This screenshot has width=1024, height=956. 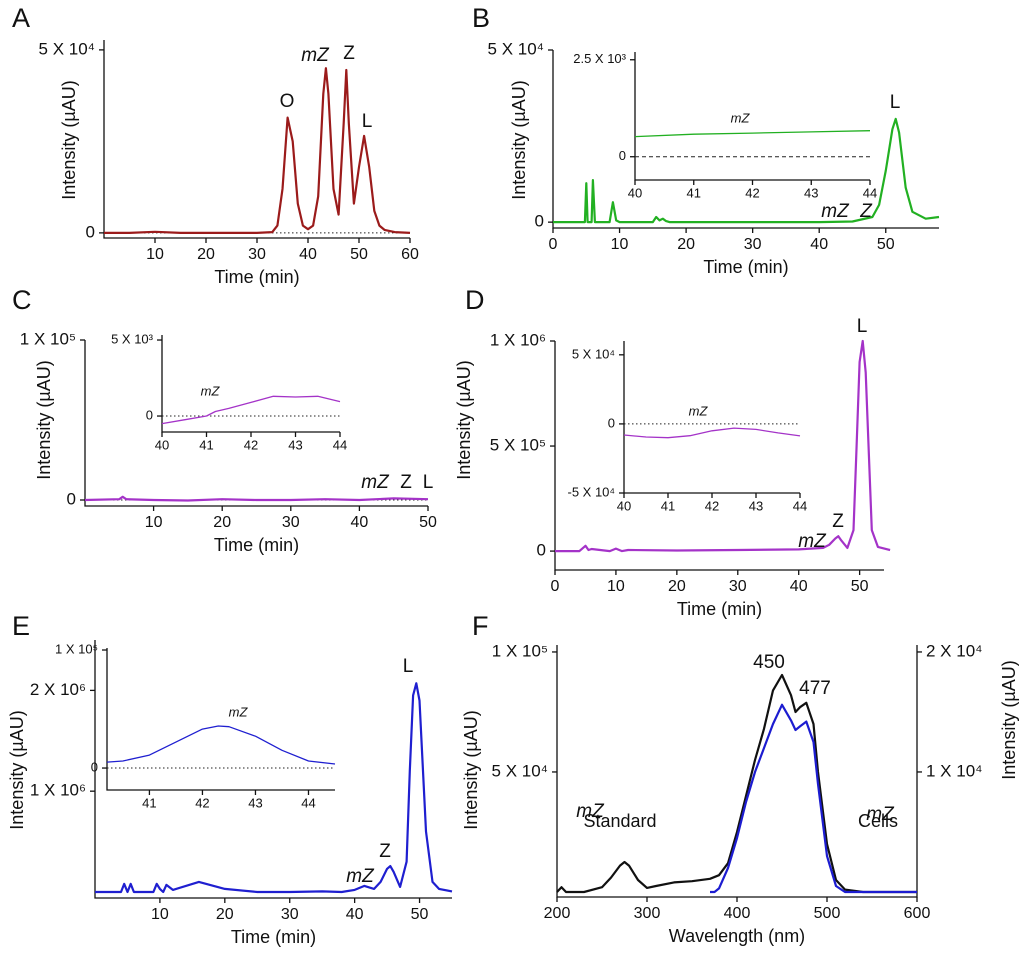 What do you see at coordinates (737, 913) in the screenshot?
I see `x-tick-label: 400` at bounding box center [737, 913].